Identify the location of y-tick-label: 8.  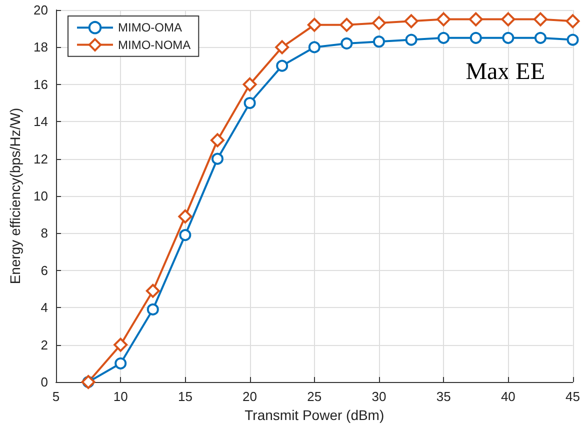
(44, 233).